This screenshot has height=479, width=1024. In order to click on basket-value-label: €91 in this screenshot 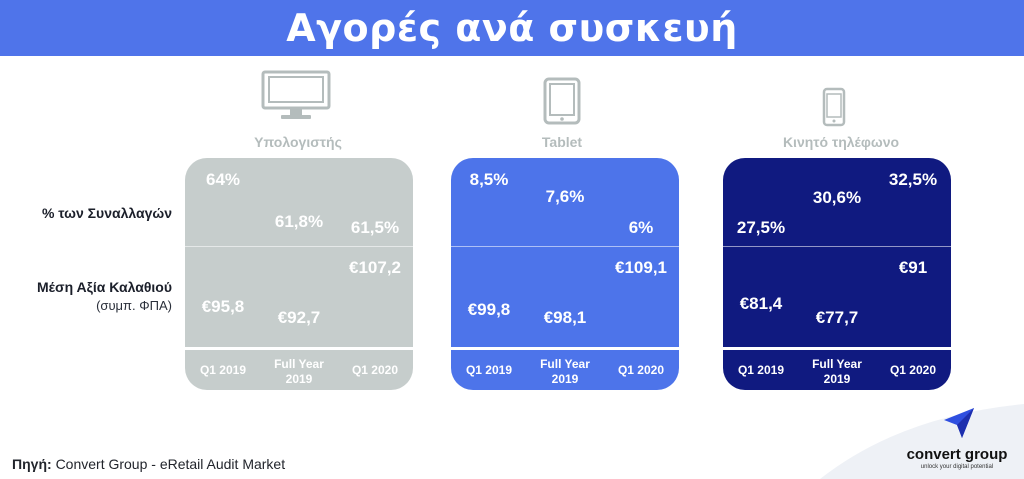, I will do `click(913, 267)`.